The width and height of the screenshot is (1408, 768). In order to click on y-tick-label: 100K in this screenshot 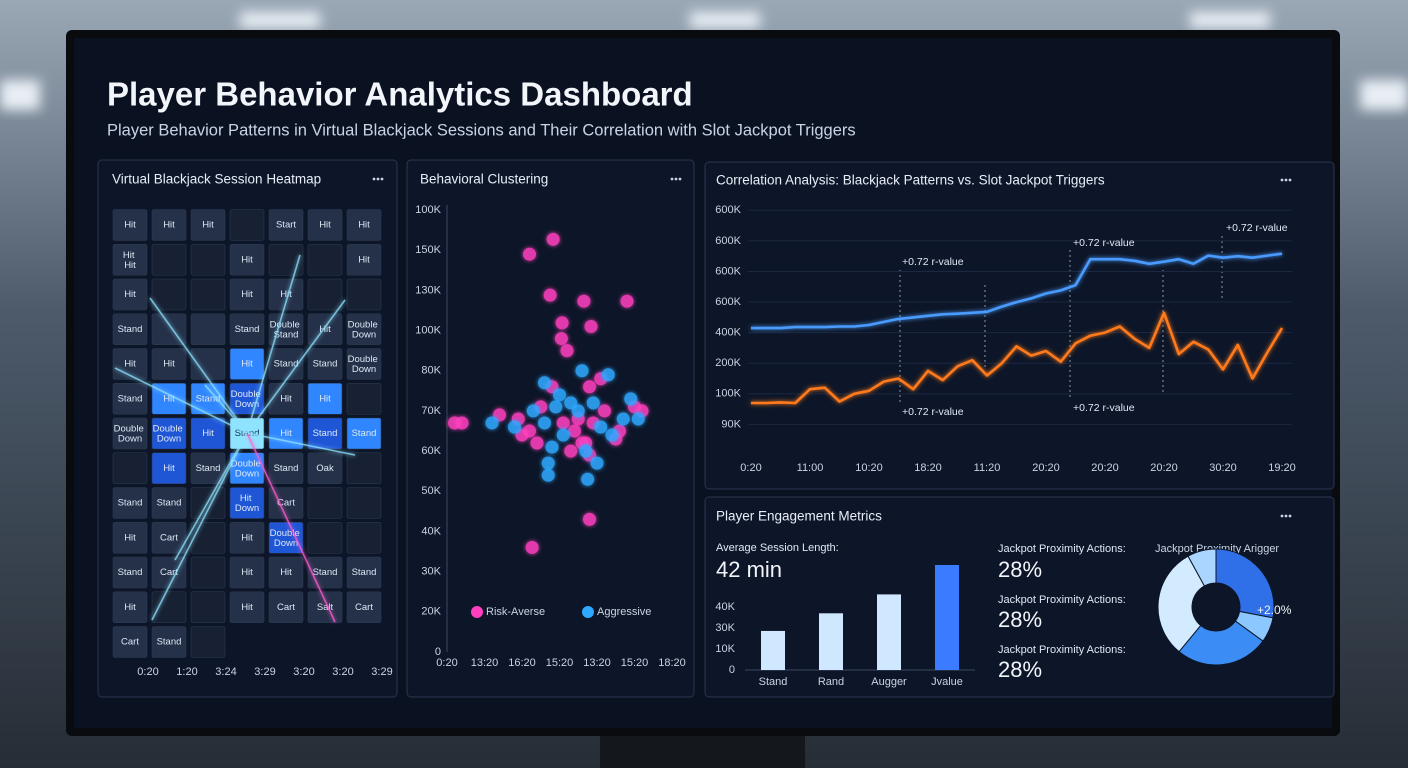, I will do `click(728, 394)`.